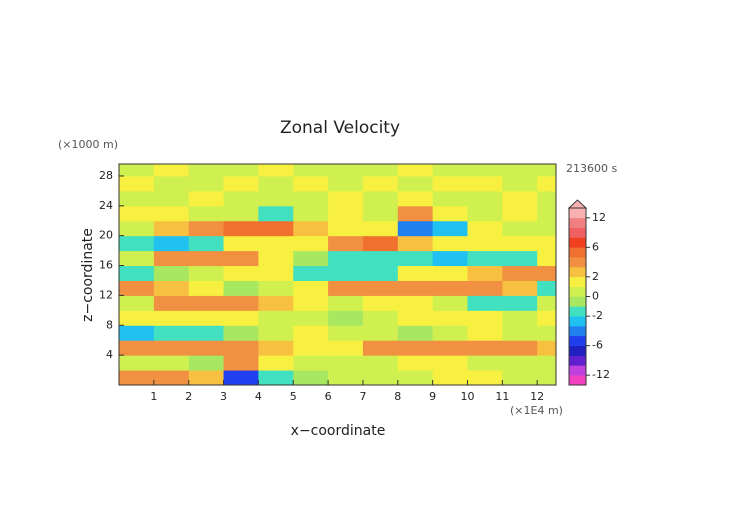  What do you see at coordinates (106, 205) in the screenshot?
I see `y-tick-label: 24` at bounding box center [106, 205].